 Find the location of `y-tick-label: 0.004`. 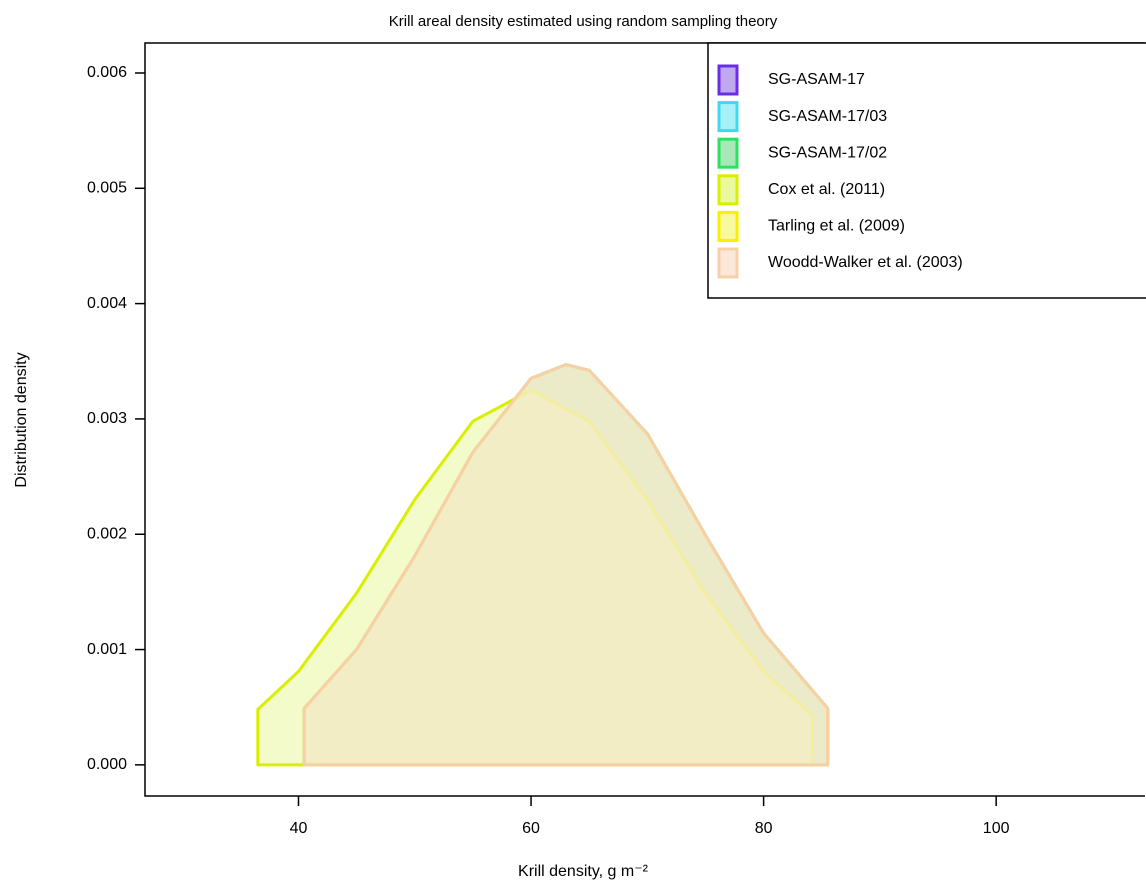

y-tick-label: 0.004 is located at coordinates (107, 303).